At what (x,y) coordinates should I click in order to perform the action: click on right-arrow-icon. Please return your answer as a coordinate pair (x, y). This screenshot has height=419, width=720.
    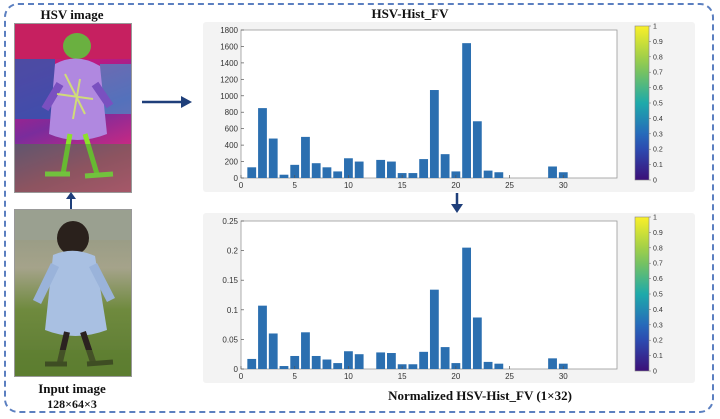
    Looking at the image, I should click on (167, 102).